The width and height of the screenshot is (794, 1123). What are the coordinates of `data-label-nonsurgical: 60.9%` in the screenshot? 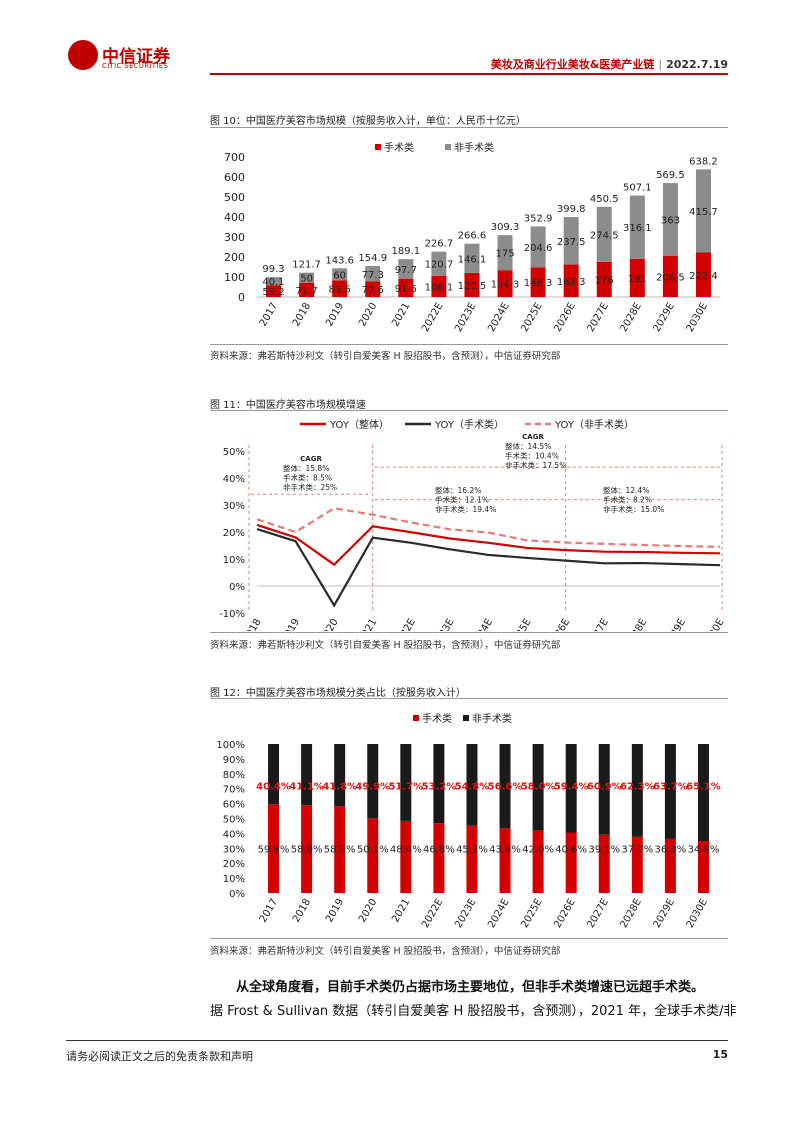 It's located at (604, 787).